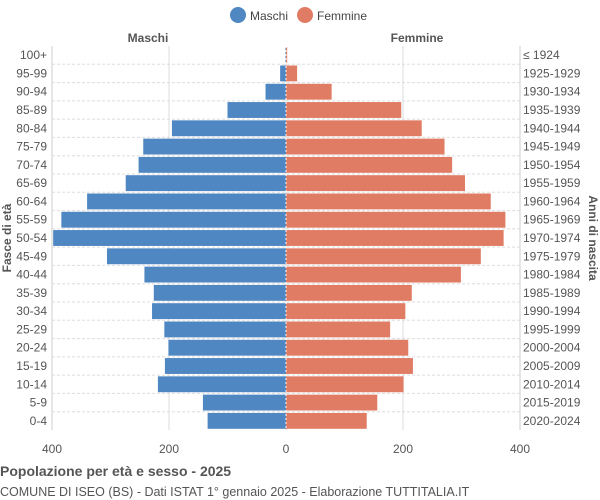  I want to click on birth-year-label: 1940-1944, so click(552, 128).